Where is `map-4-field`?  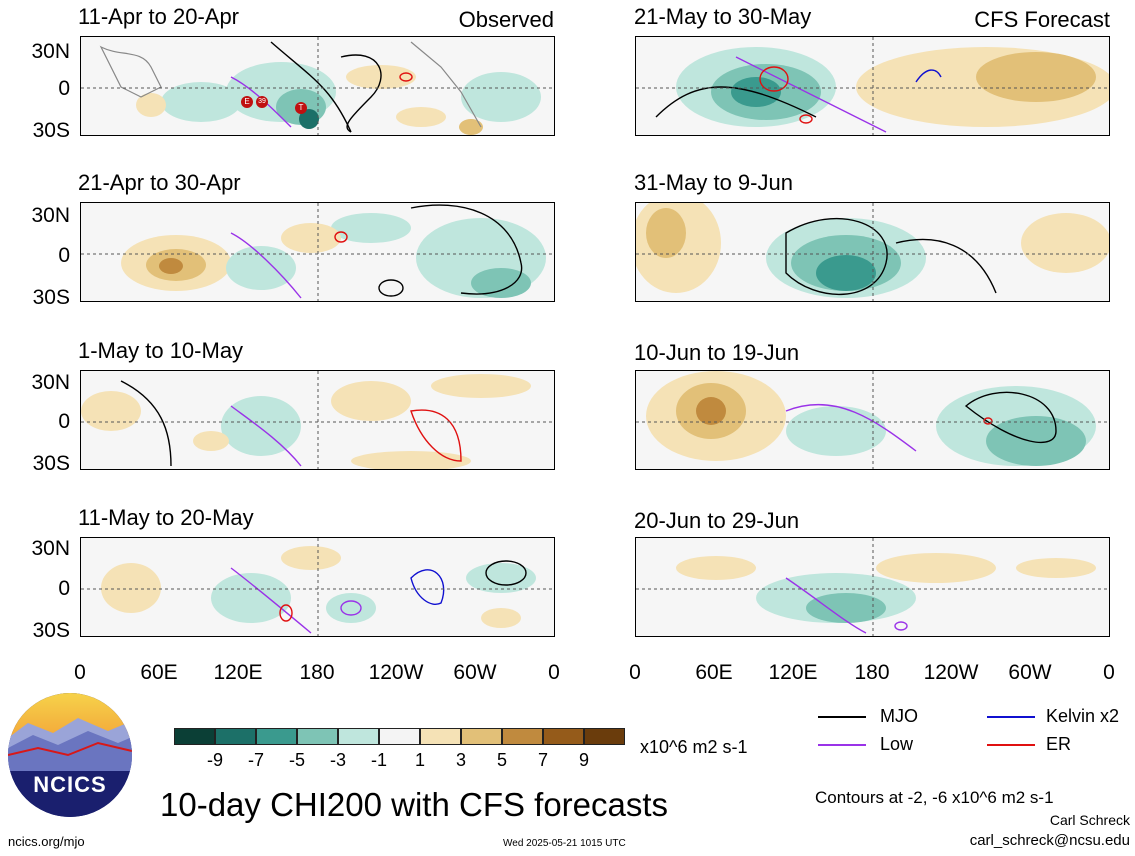 map-4-field is located at coordinates (317, 587).